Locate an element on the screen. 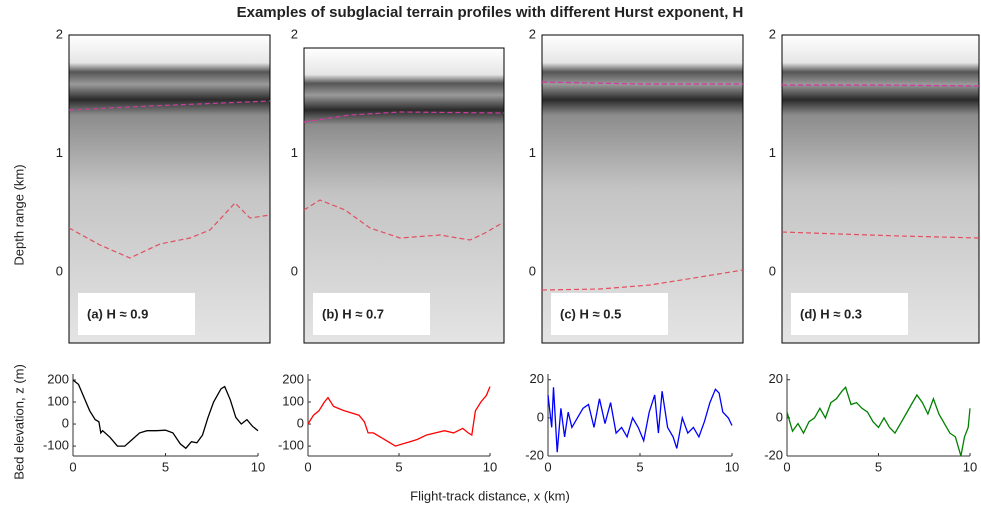 The height and width of the screenshot is (512, 981). panel-label: (d) H ≈ 0.3 is located at coordinates (831, 313).